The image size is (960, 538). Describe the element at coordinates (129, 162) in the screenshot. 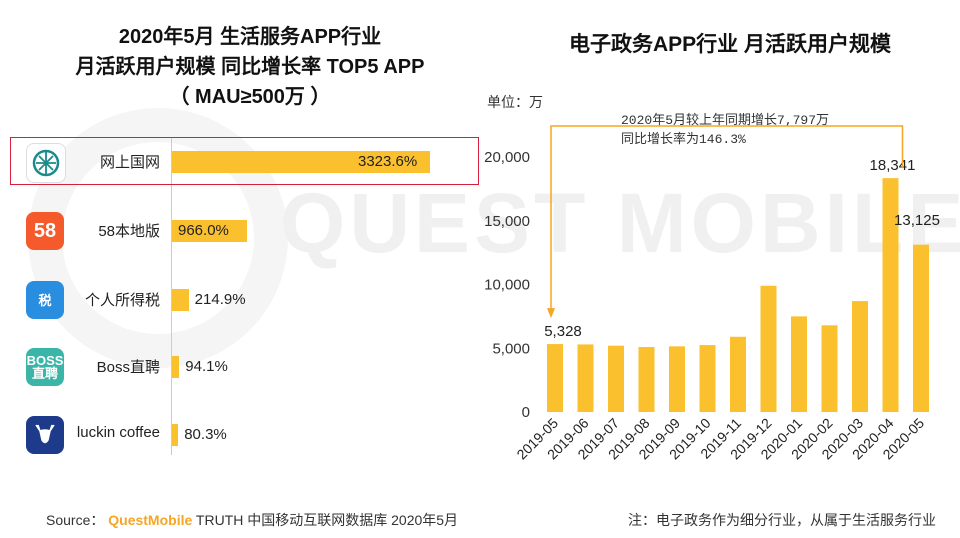

I see `app-name: 网上国网` at that location.